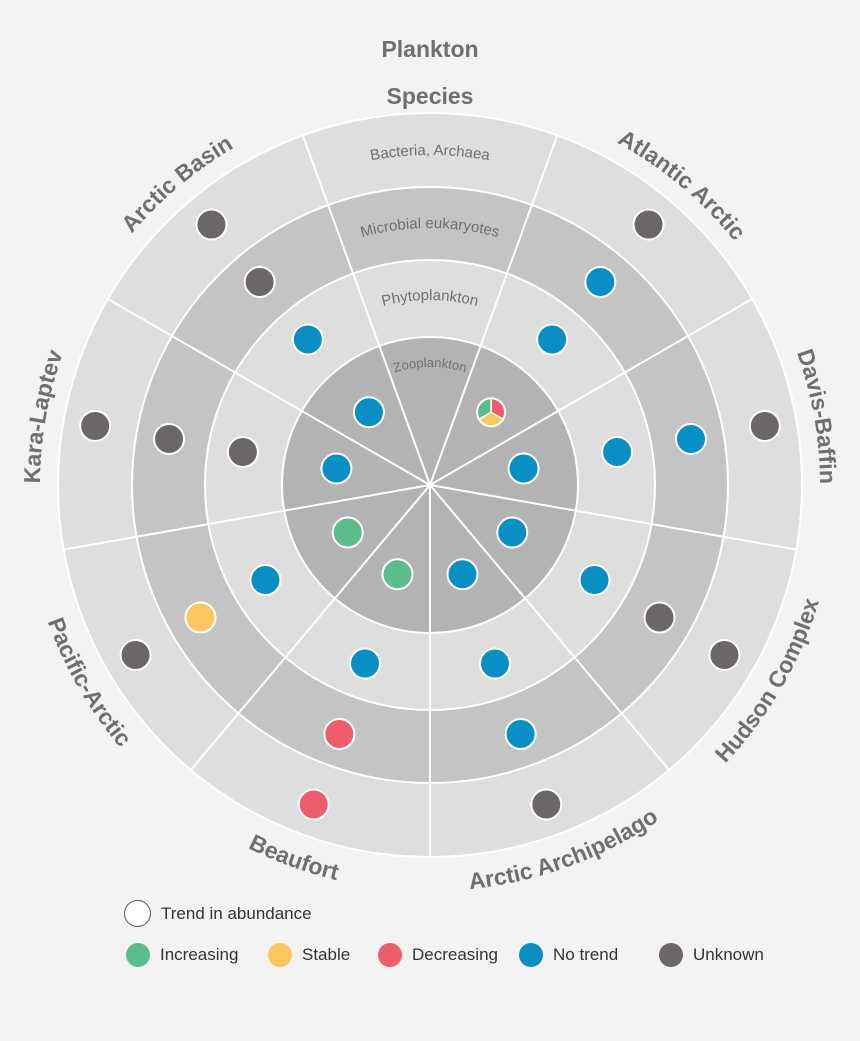 This screenshot has height=1041, width=860. What do you see at coordinates (430, 153) in the screenshot?
I see `ring-label: Bacteria, Archaea` at bounding box center [430, 153].